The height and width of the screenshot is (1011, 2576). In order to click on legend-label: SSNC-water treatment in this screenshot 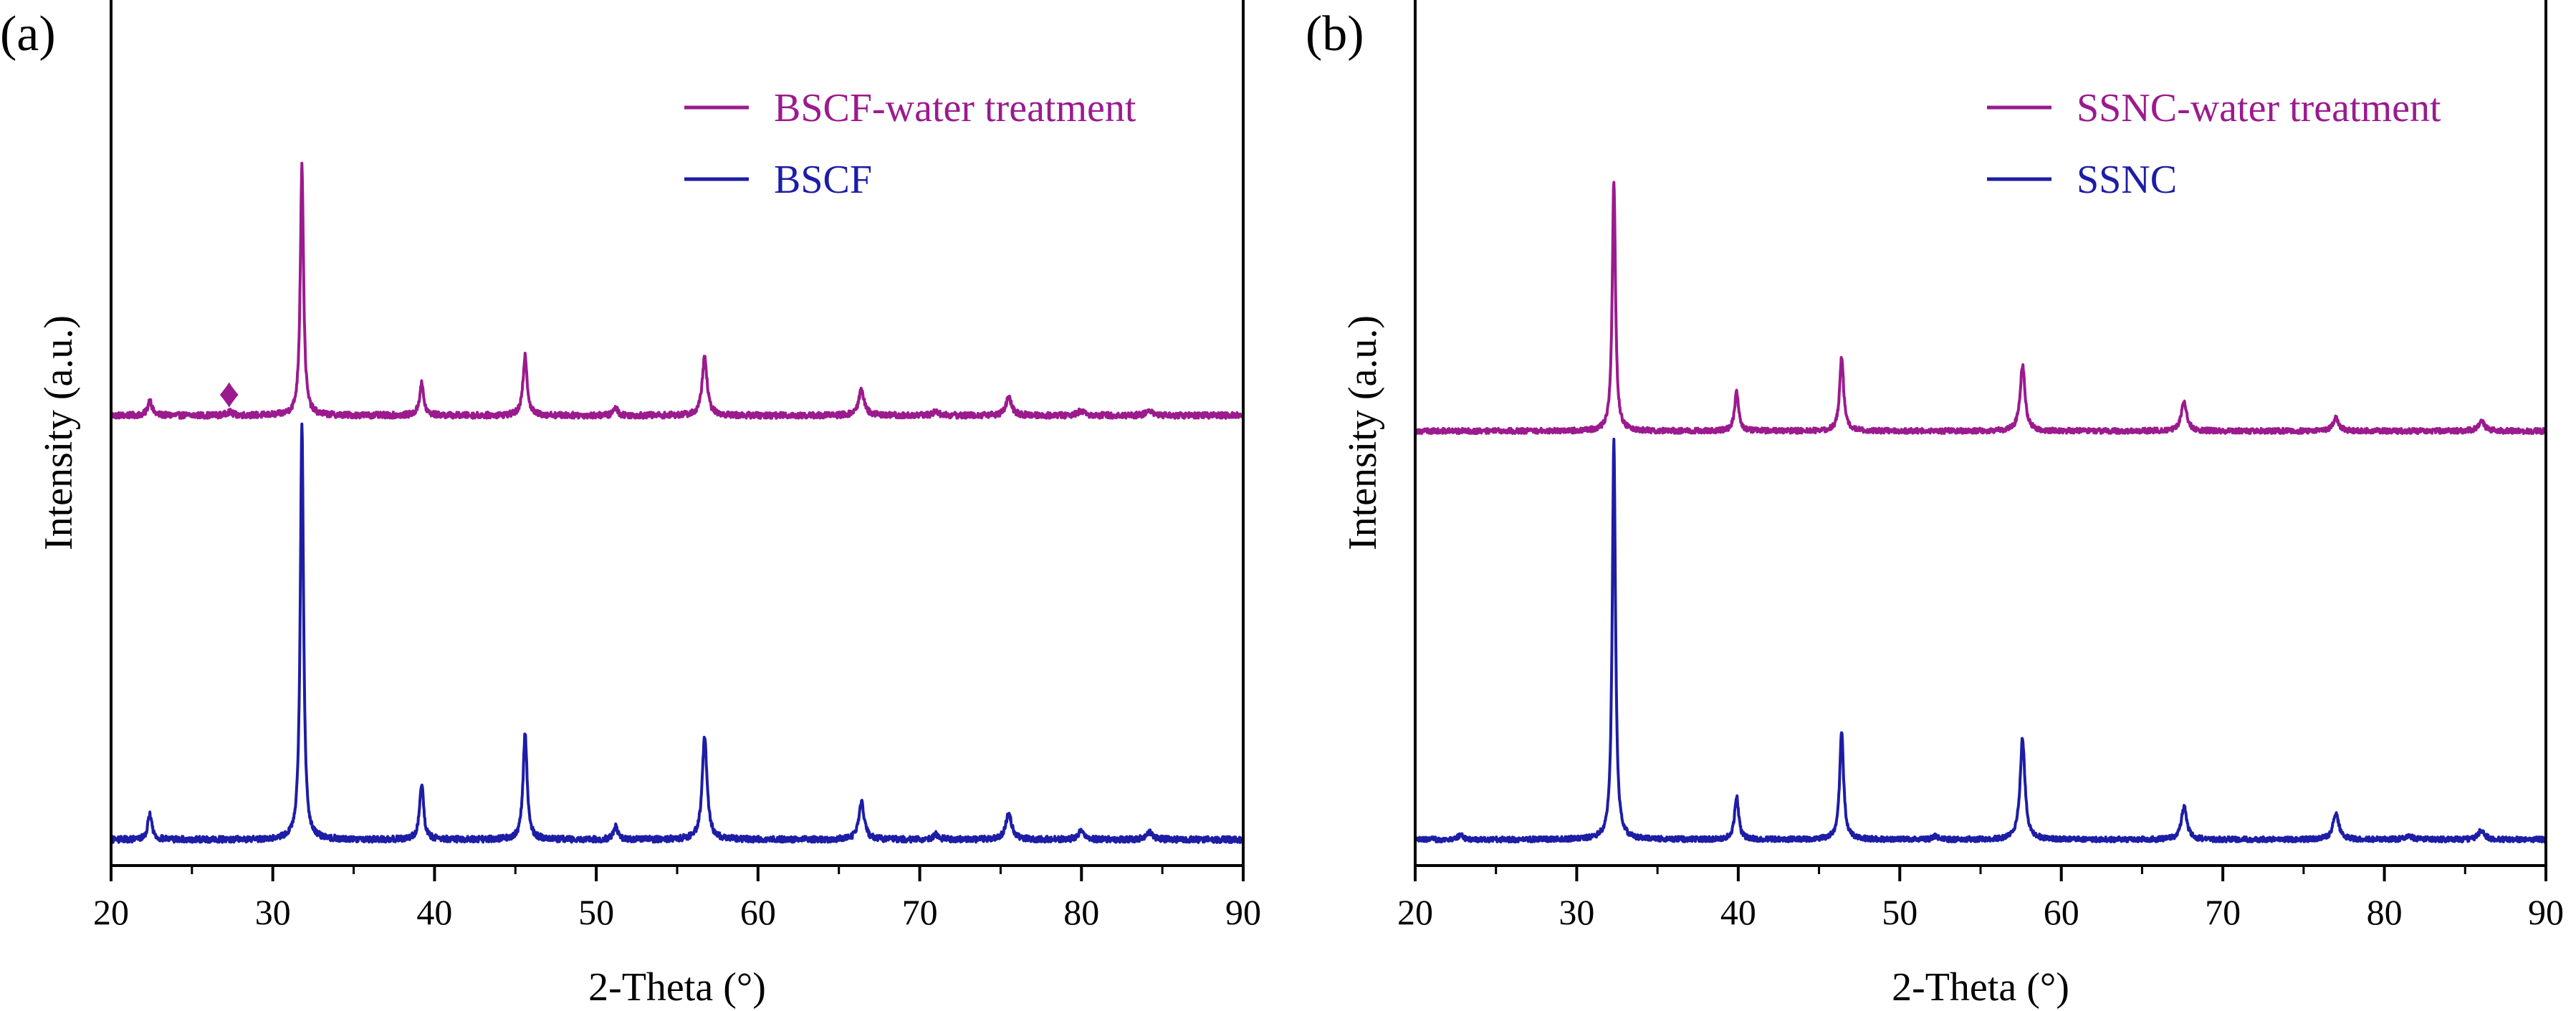, I will do `click(2259, 108)`.